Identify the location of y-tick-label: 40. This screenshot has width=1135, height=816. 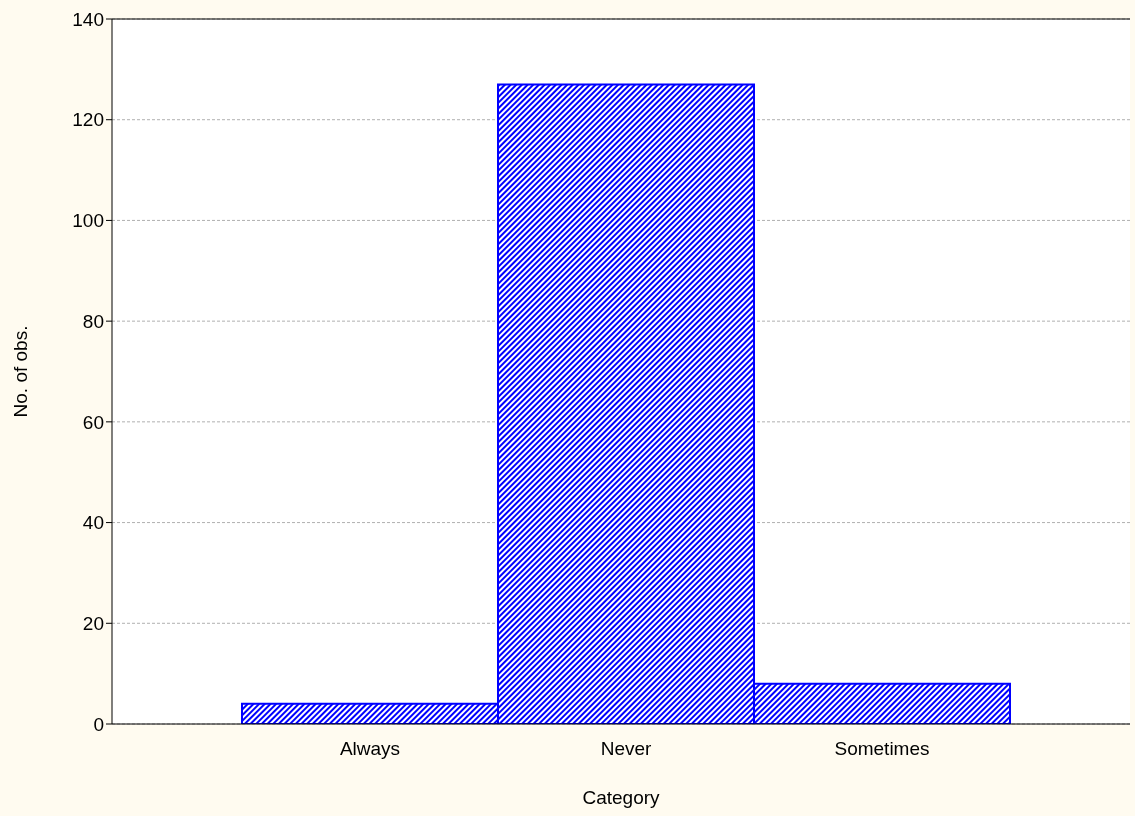
(93, 523).